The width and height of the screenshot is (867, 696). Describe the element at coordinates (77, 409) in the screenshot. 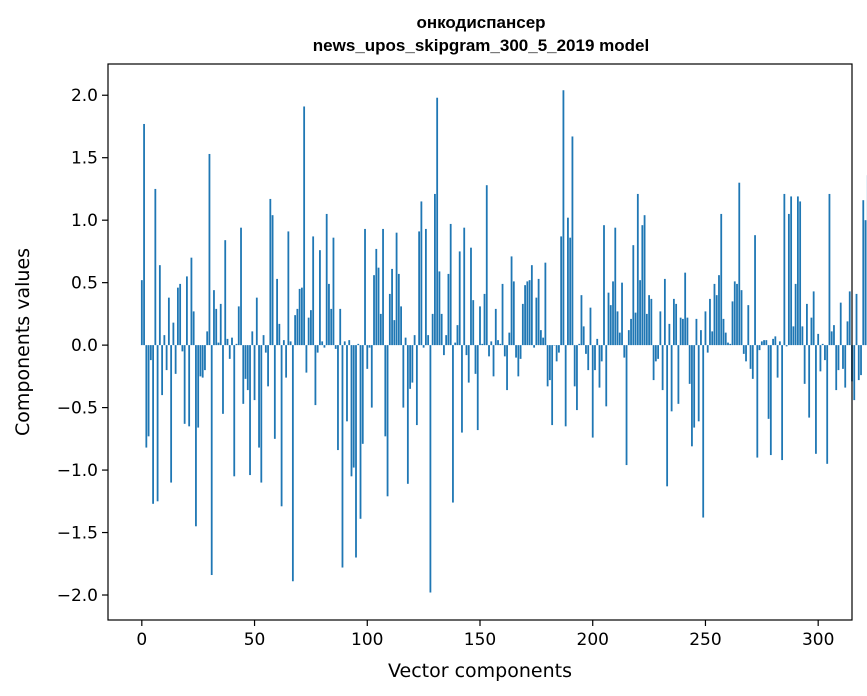

I see `y-tick-label: −0.5` at that location.